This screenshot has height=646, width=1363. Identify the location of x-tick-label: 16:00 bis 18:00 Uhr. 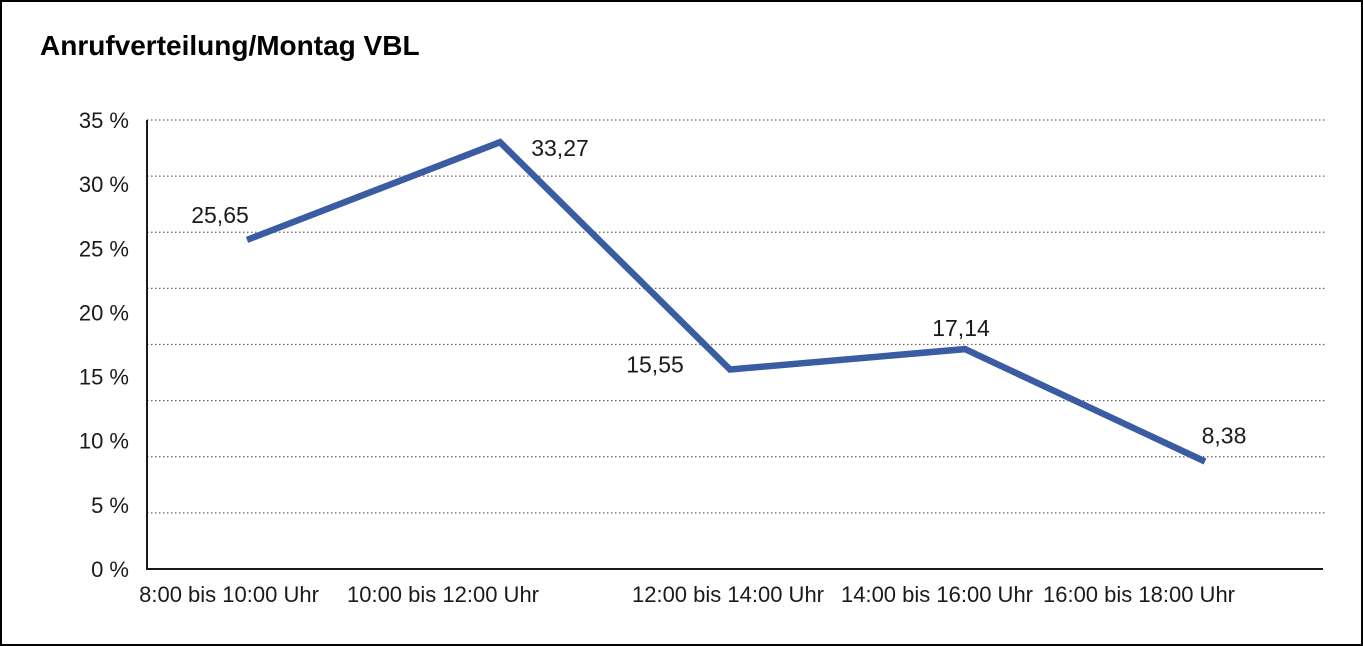
(1139, 594).